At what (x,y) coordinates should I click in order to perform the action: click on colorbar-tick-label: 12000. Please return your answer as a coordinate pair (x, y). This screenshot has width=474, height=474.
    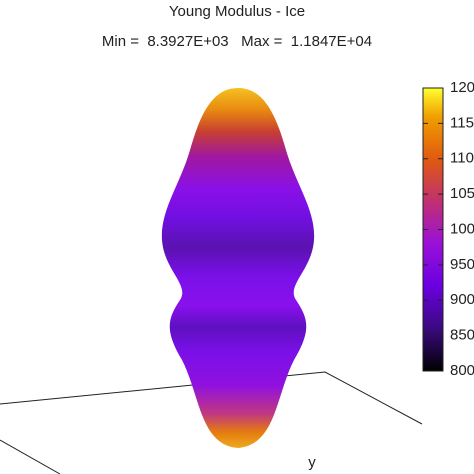
    Looking at the image, I should click on (462, 87).